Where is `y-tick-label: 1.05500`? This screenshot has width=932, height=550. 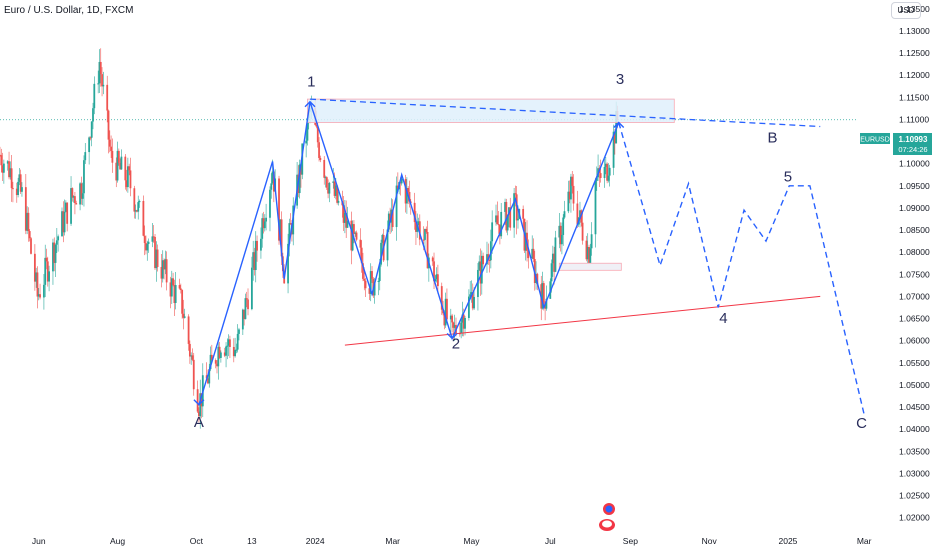
y-tick-label: 1.05500 is located at coordinates (914, 363).